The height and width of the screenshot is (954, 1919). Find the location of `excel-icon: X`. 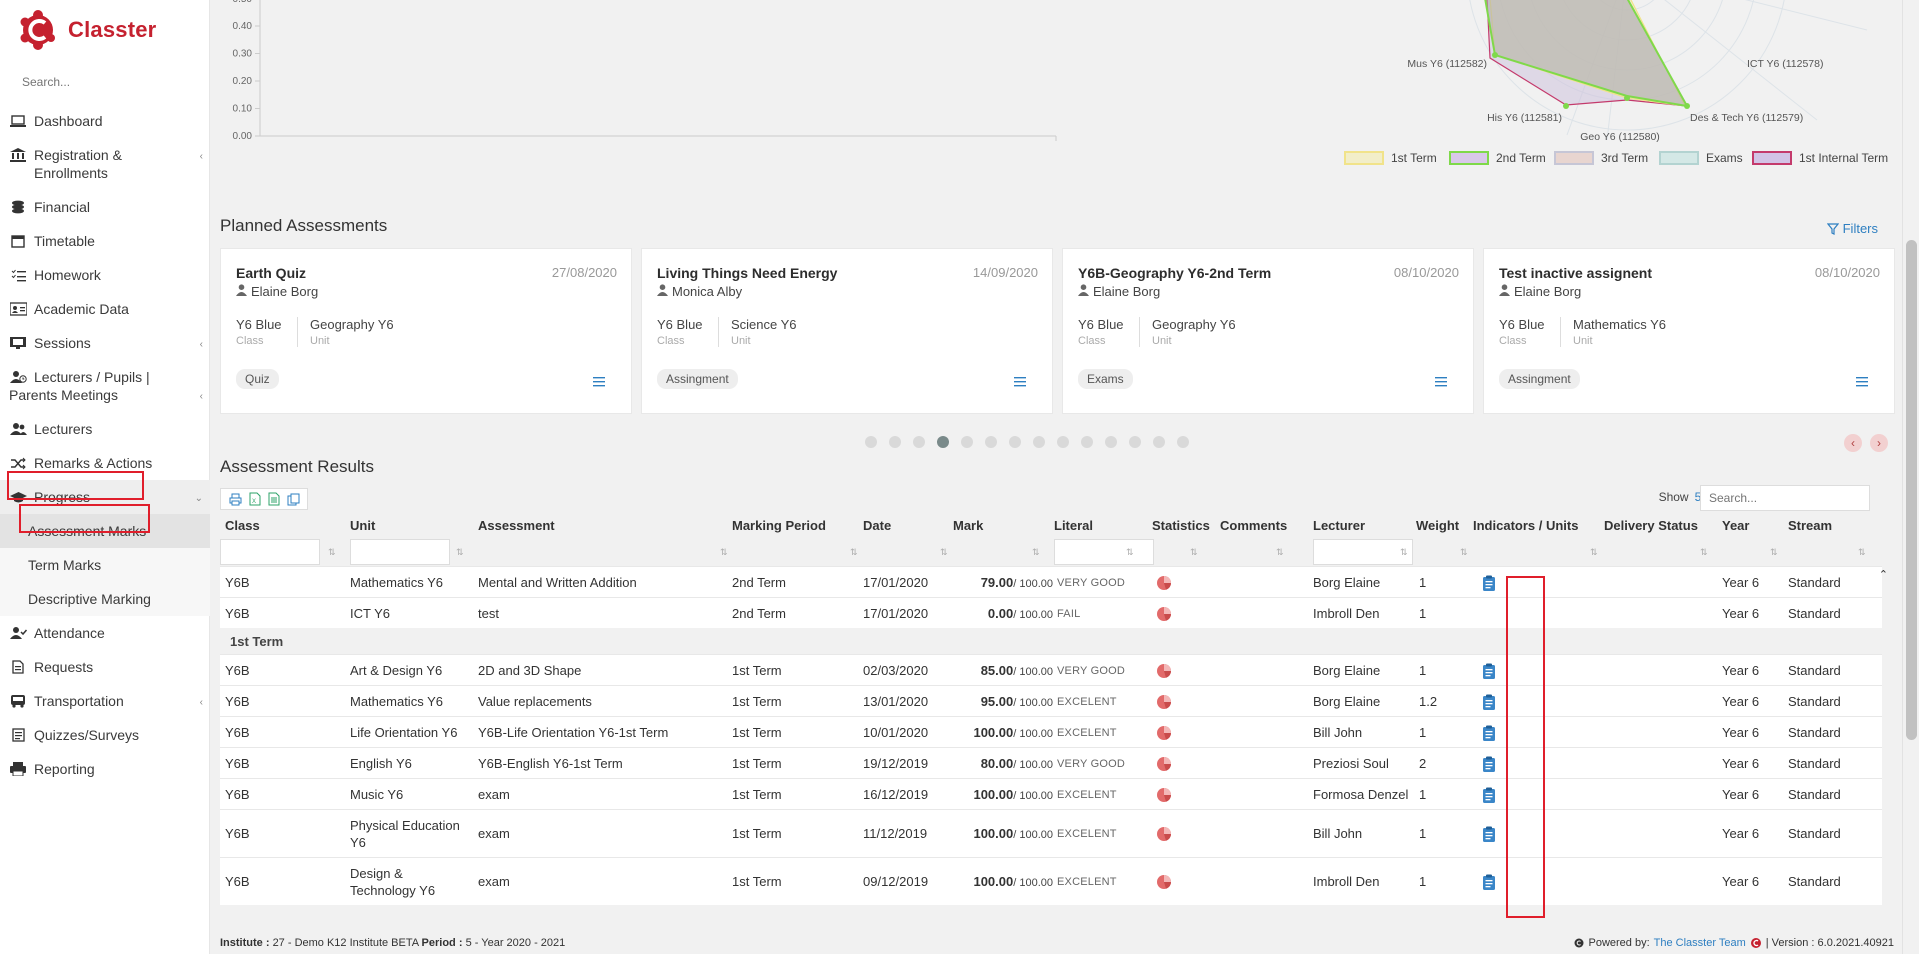

excel-icon: X is located at coordinates (255, 499).